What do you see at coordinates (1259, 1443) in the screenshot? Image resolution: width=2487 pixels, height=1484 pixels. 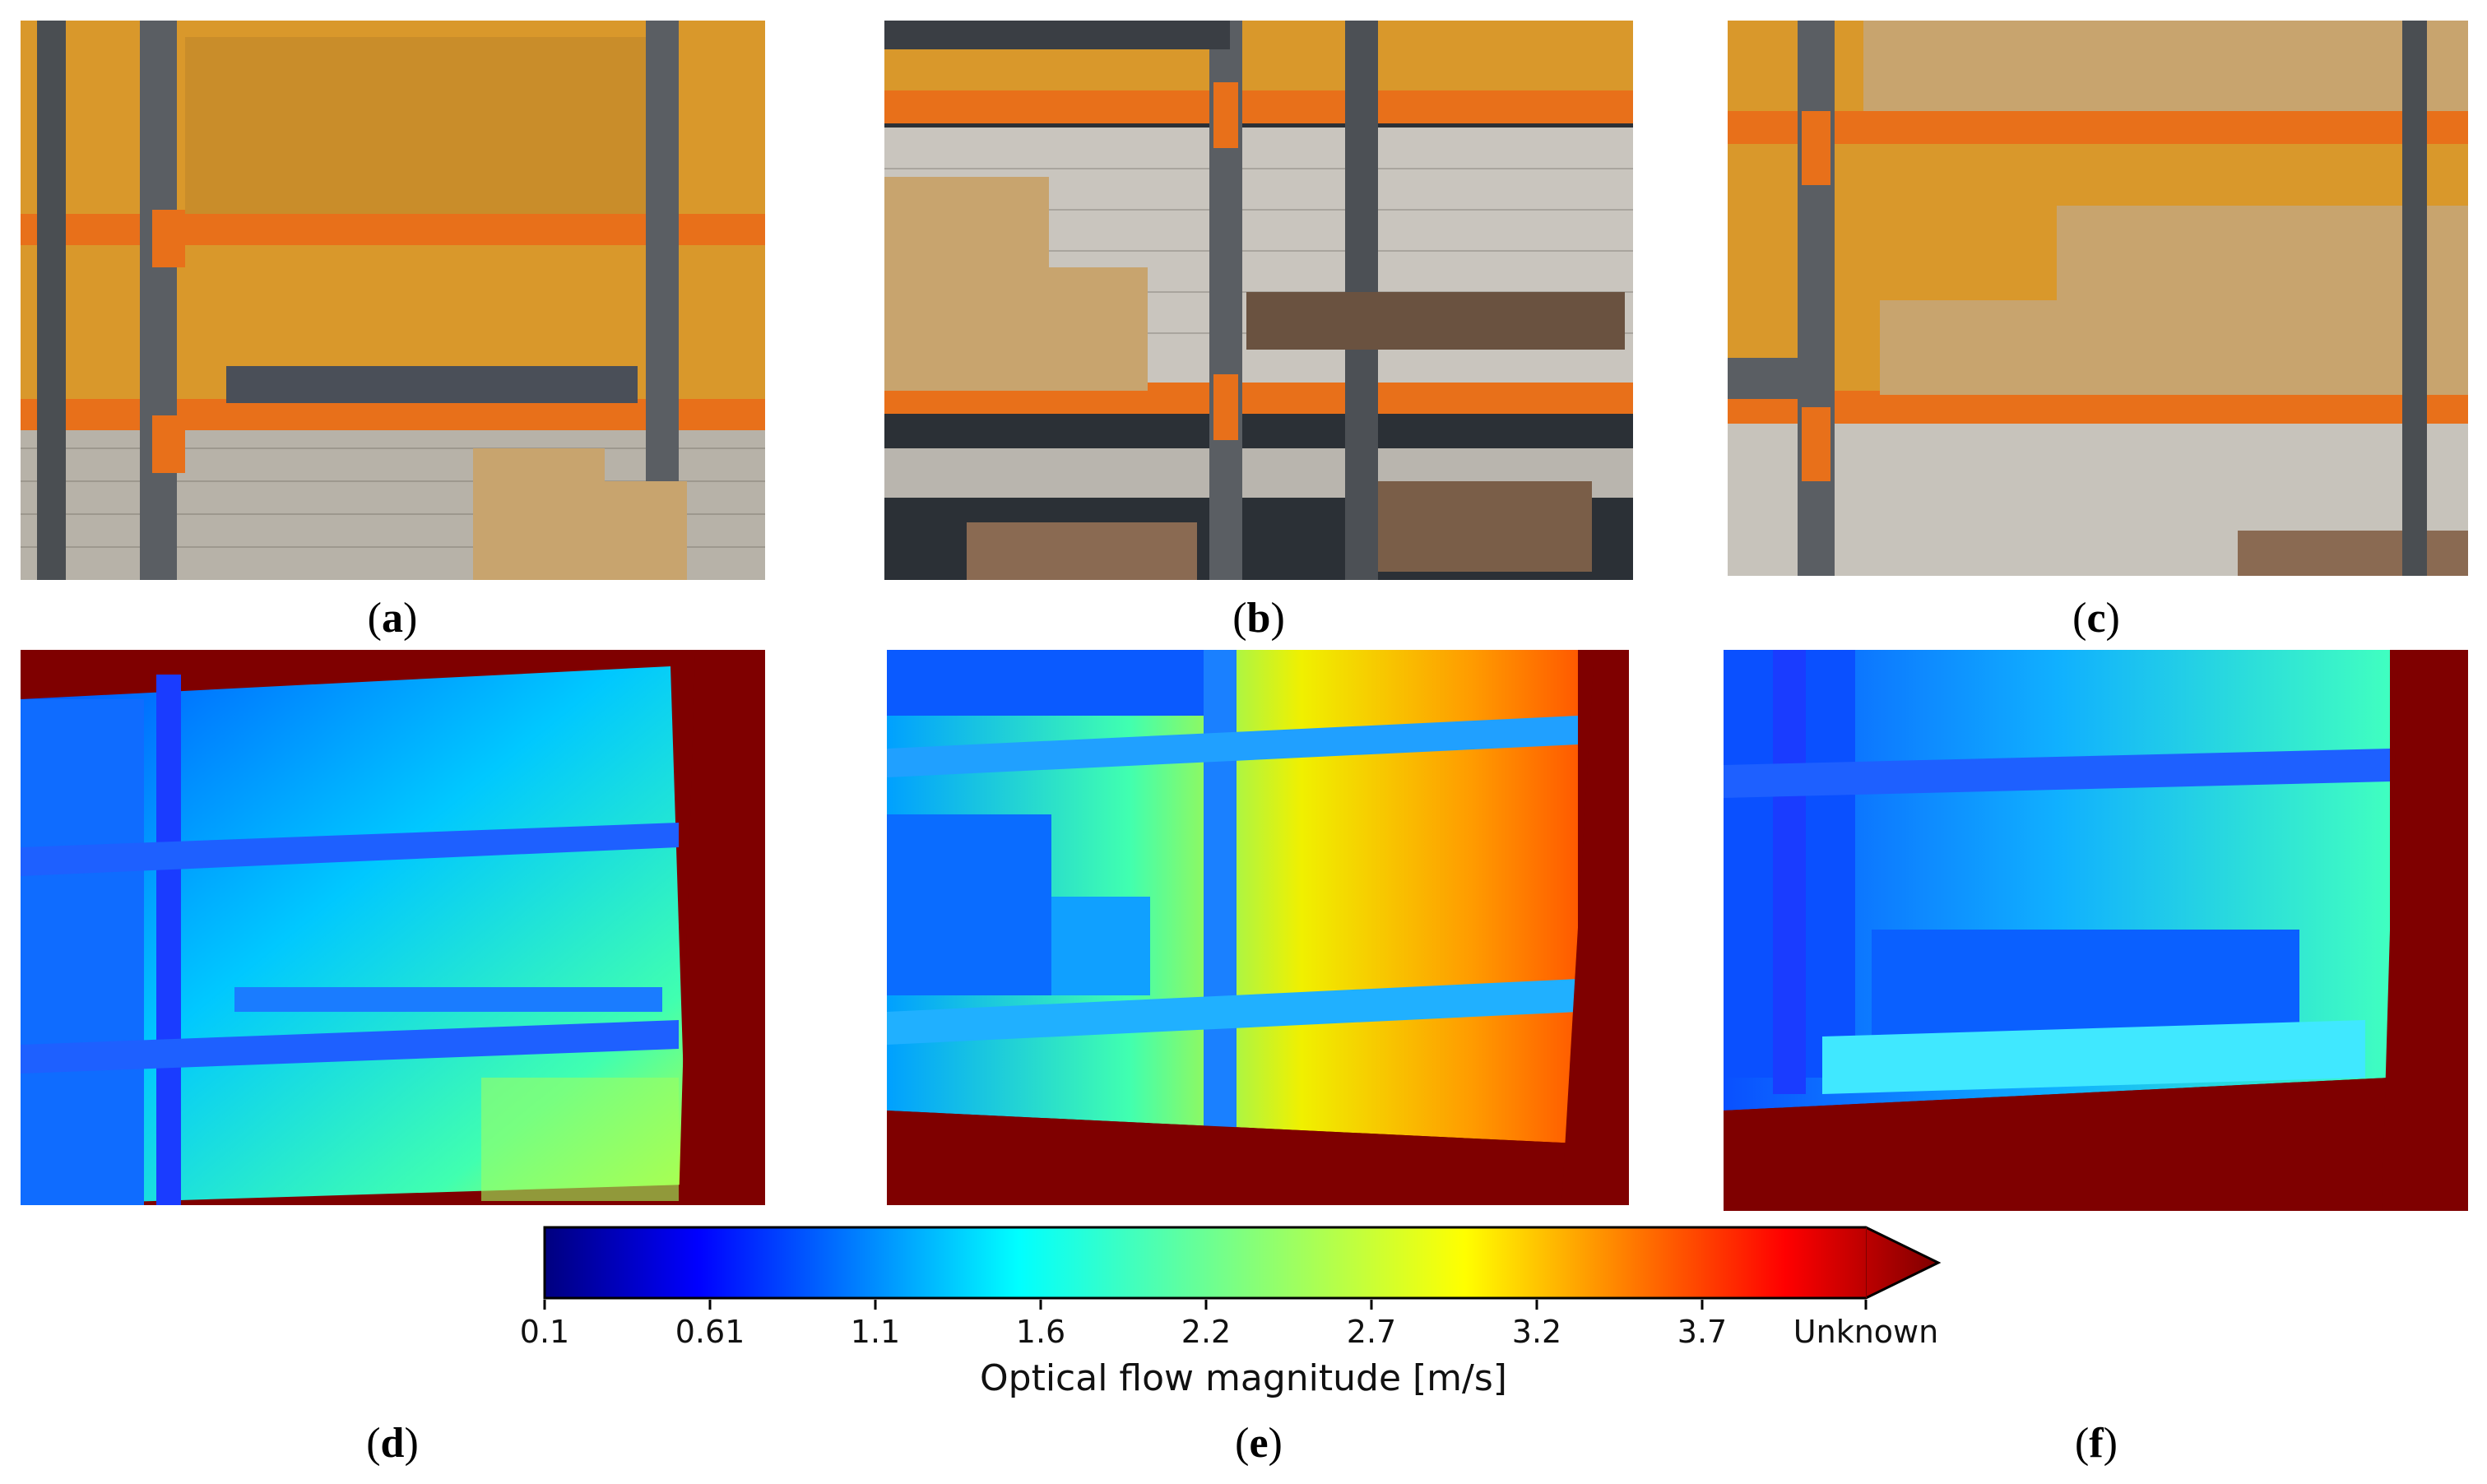 I see `panel-label-e: (e)` at bounding box center [1259, 1443].